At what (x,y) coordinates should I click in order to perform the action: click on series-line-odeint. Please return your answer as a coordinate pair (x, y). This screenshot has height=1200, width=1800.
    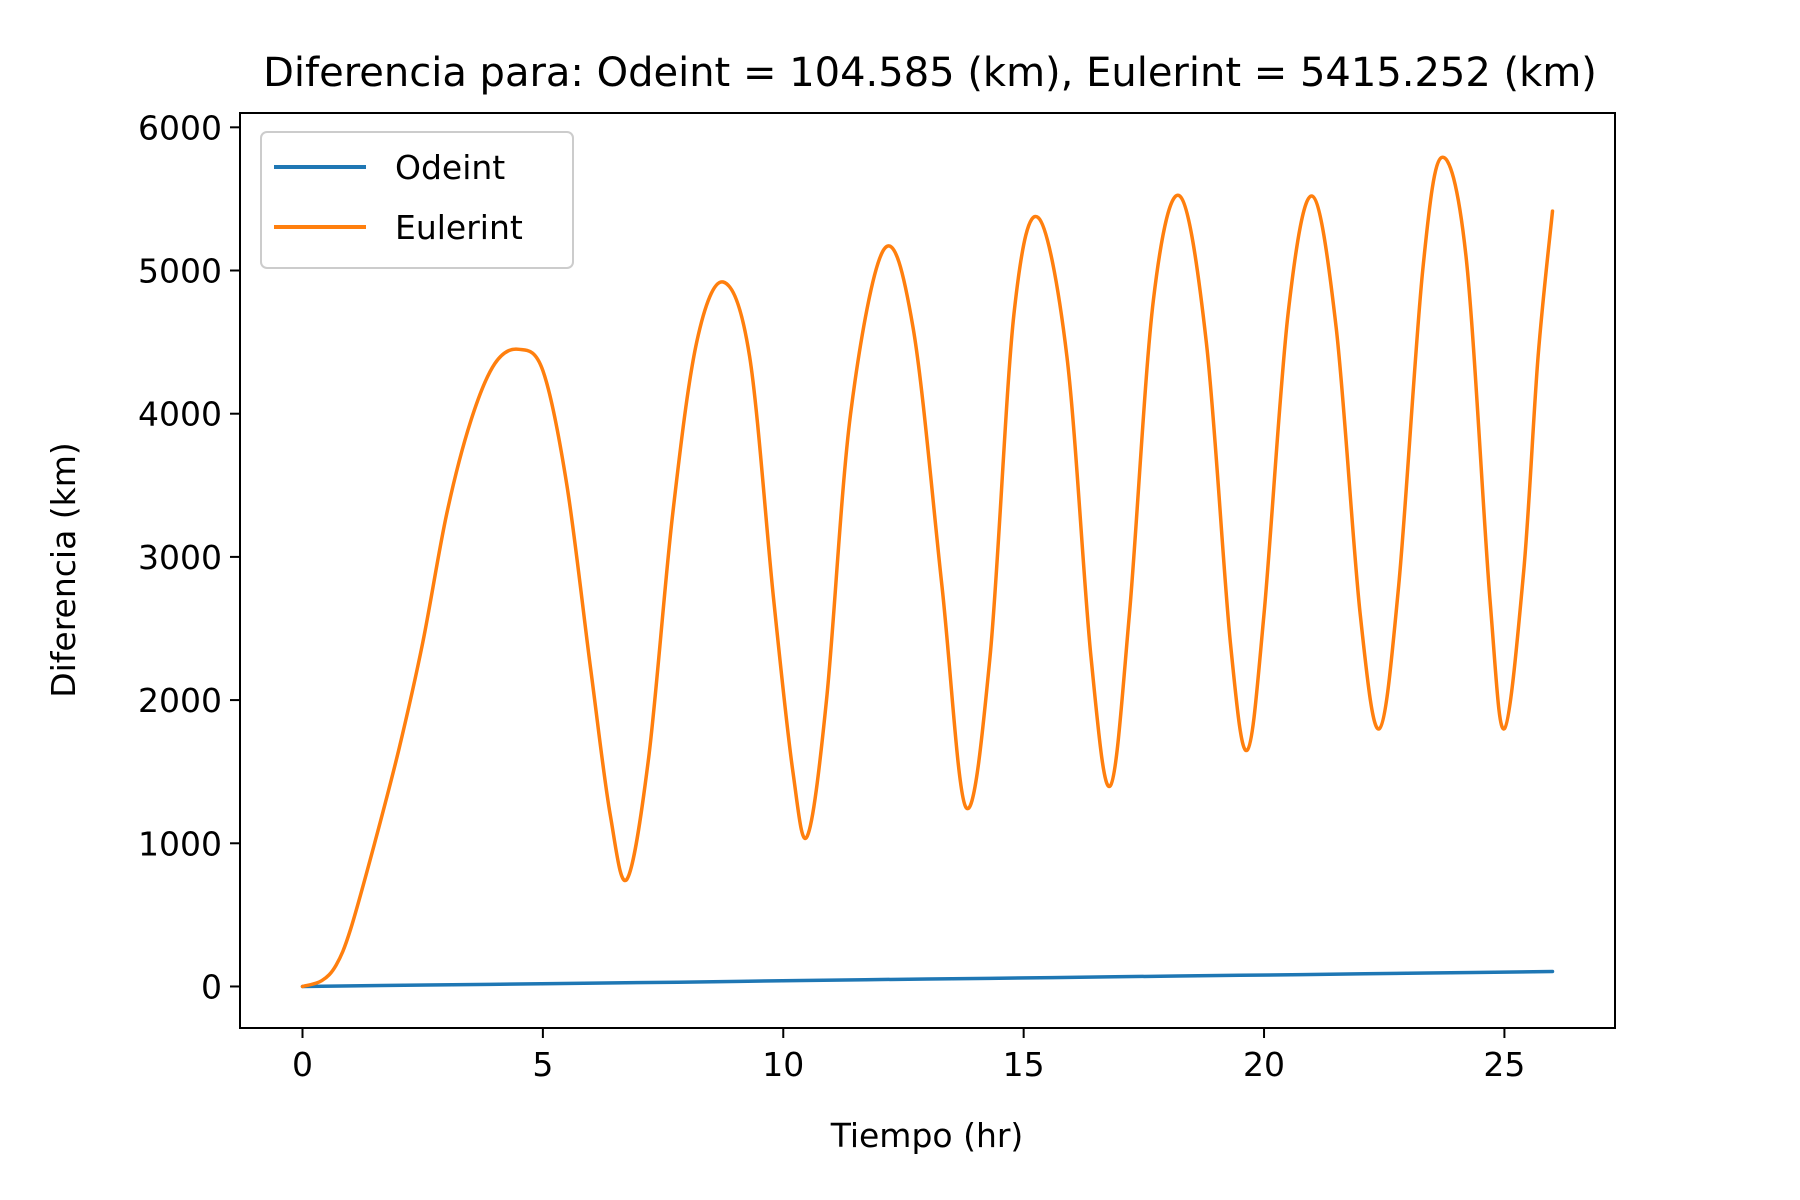
    Looking at the image, I should click on (927, 979).